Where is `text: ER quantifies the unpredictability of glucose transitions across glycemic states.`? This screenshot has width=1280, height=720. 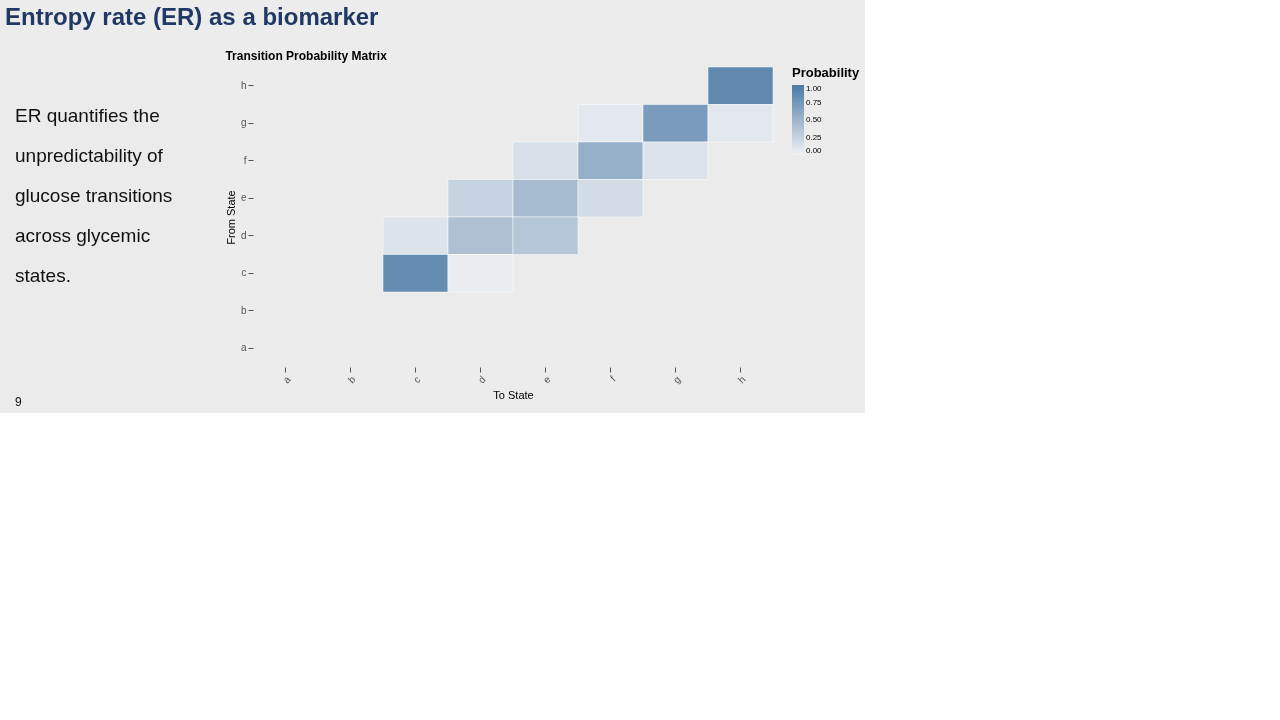 text: ER quantifies the unpredictability of glucose transitions across glycemic states. is located at coordinates (94, 195).